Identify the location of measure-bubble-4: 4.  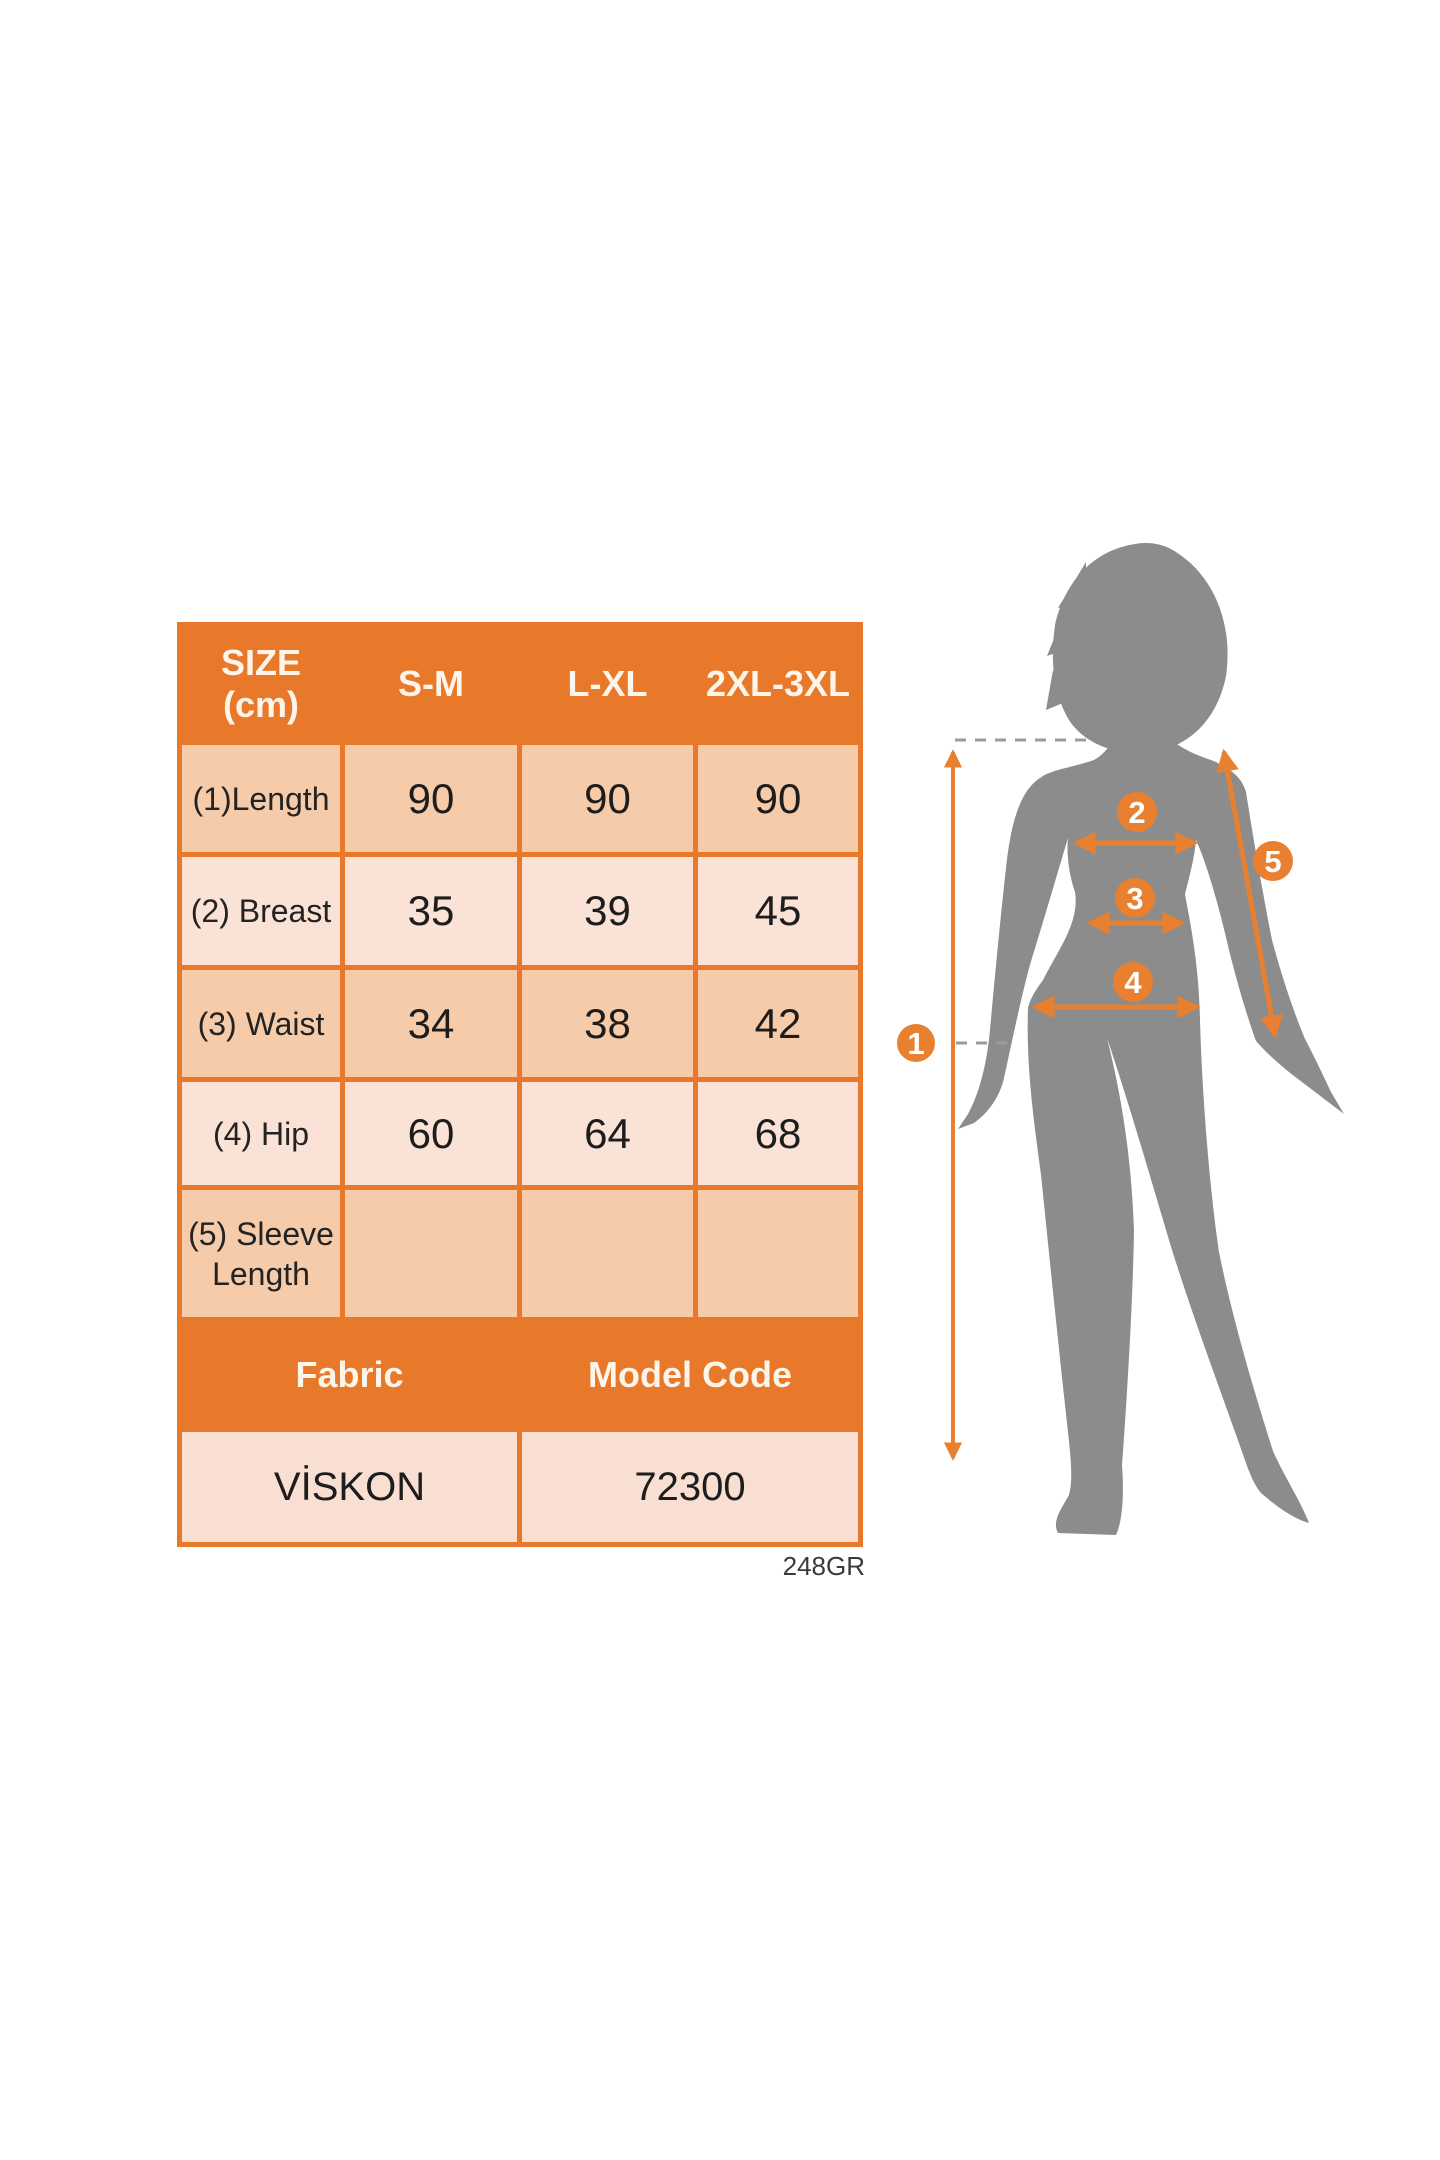
(1133, 982).